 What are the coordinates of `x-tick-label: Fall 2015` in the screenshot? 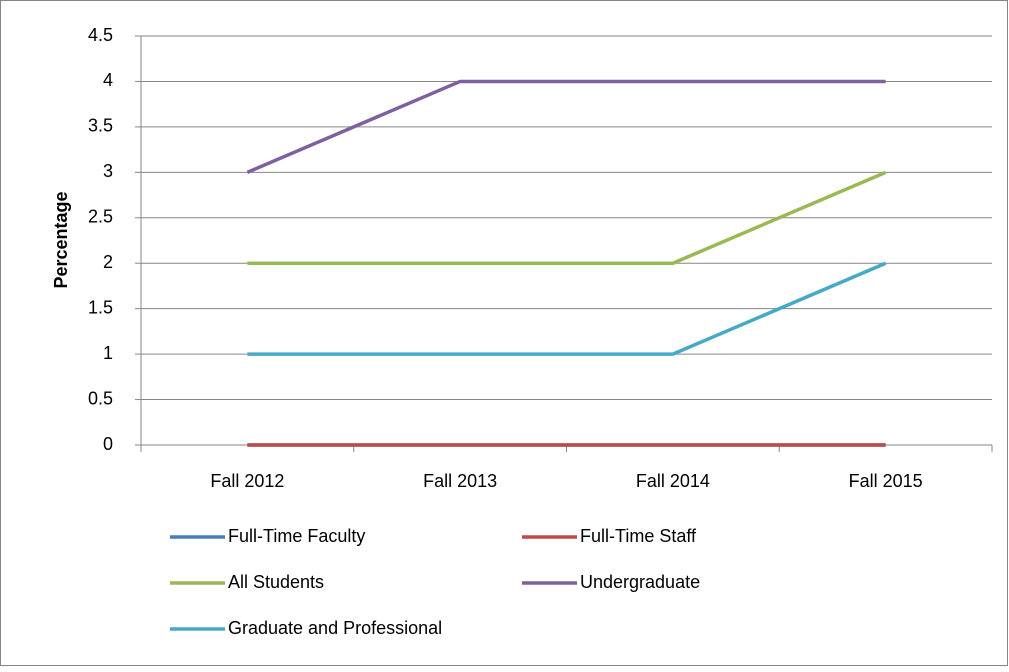 It's located at (886, 481).